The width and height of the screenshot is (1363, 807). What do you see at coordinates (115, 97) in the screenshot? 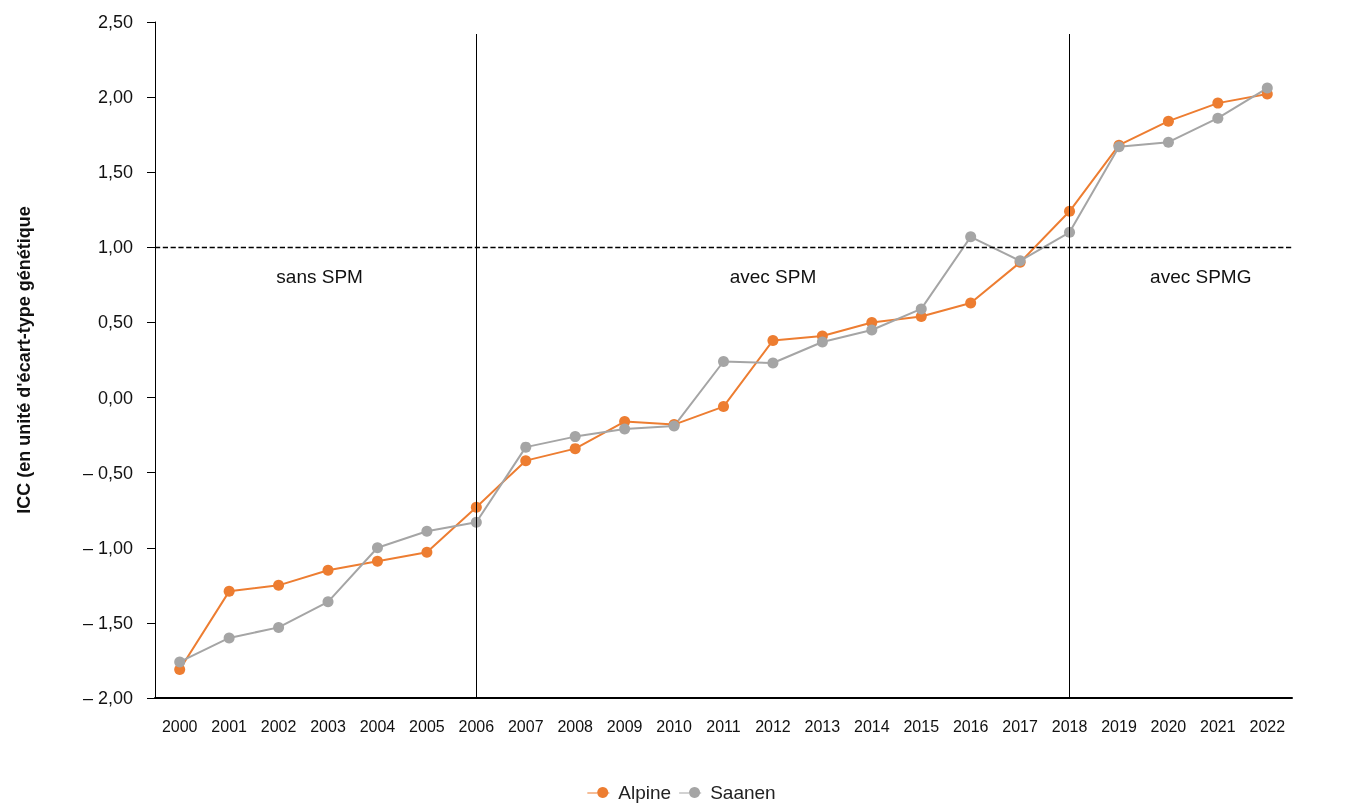
I see `y-tick-label: 2,00` at bounding box center [115, 97].